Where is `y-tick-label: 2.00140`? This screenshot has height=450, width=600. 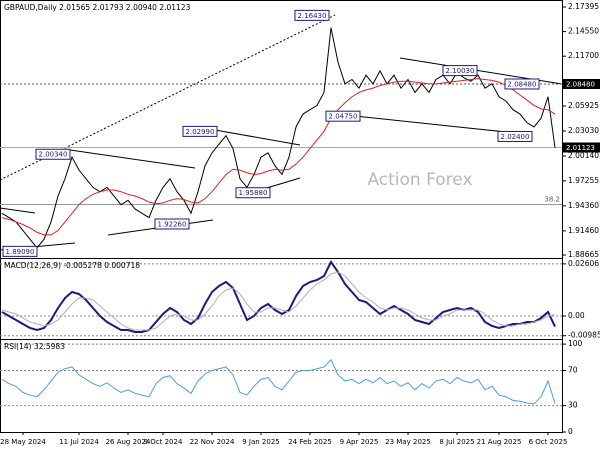
y-tick-label: 2.00140 is located at coordinates (583, 155).